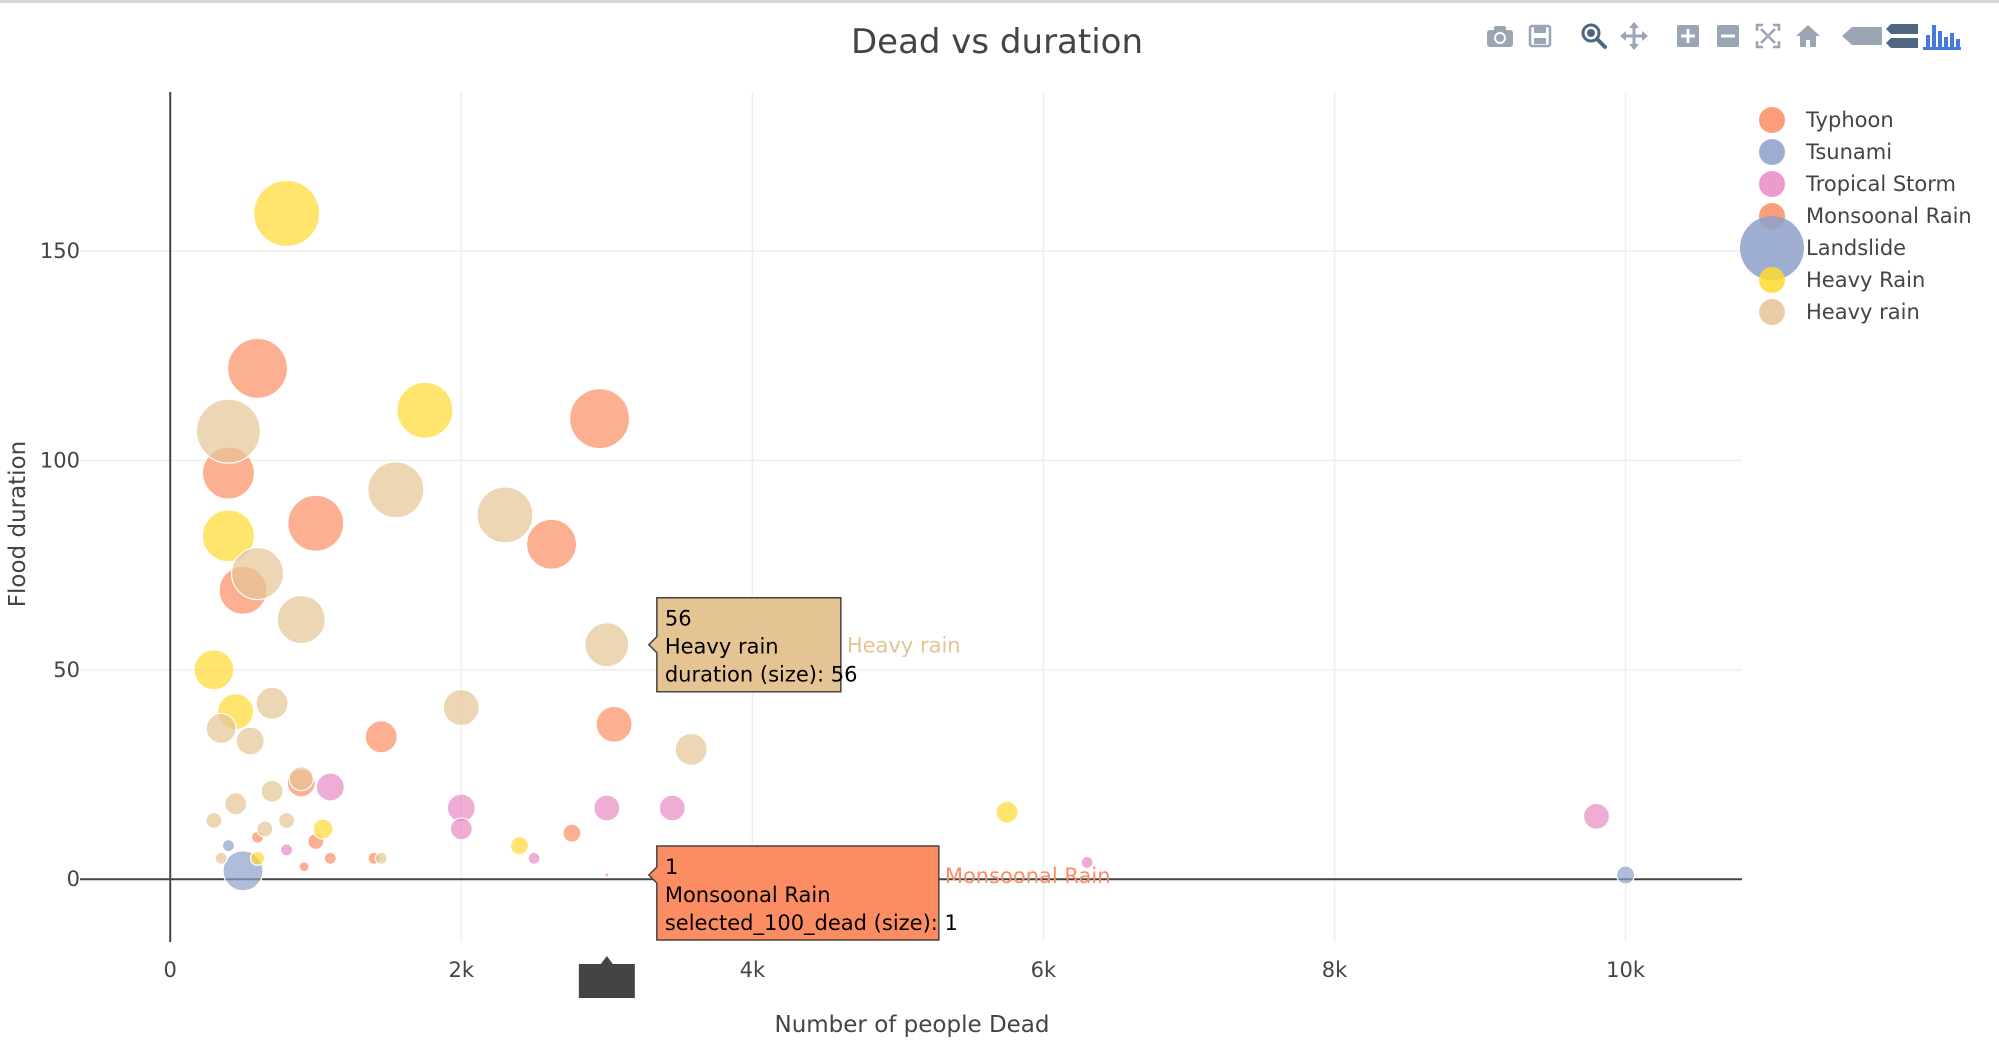 The width and height of the screenshot is (1999, 1047). What do you see at coordinates (911, 1025) in the screenshot?
I see `x-axis-title: Number of people Dead` at bounding box center [911, 1025].